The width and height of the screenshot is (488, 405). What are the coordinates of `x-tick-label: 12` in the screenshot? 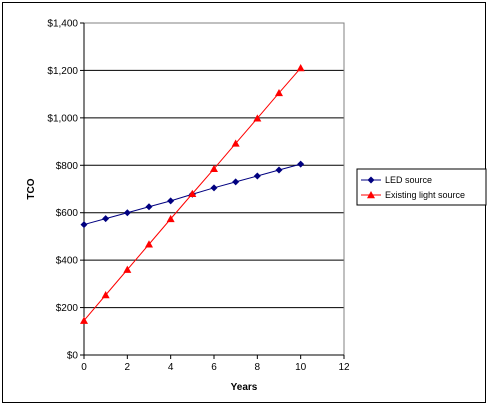 It's located at (344, 367).